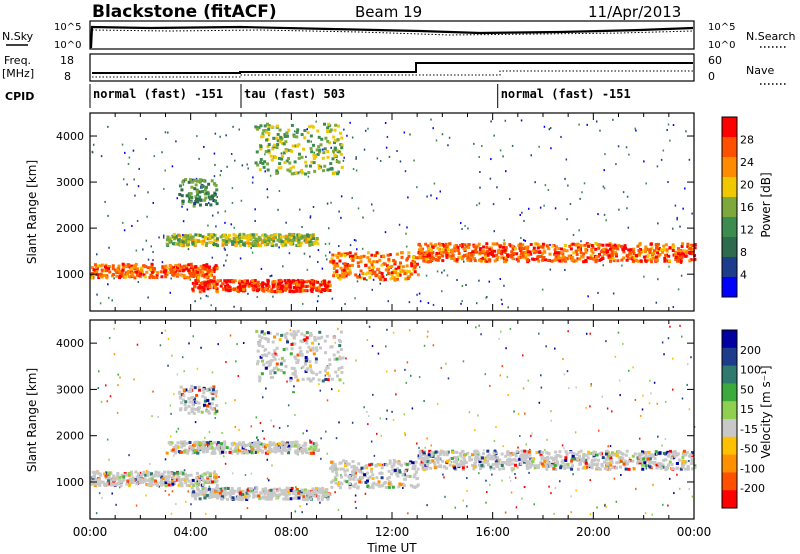 This screenshot has height=554, width=800. Describe the element at coordinates (771, 36) in the screenshot. I see `nsearch-label: N.Search` at that location.